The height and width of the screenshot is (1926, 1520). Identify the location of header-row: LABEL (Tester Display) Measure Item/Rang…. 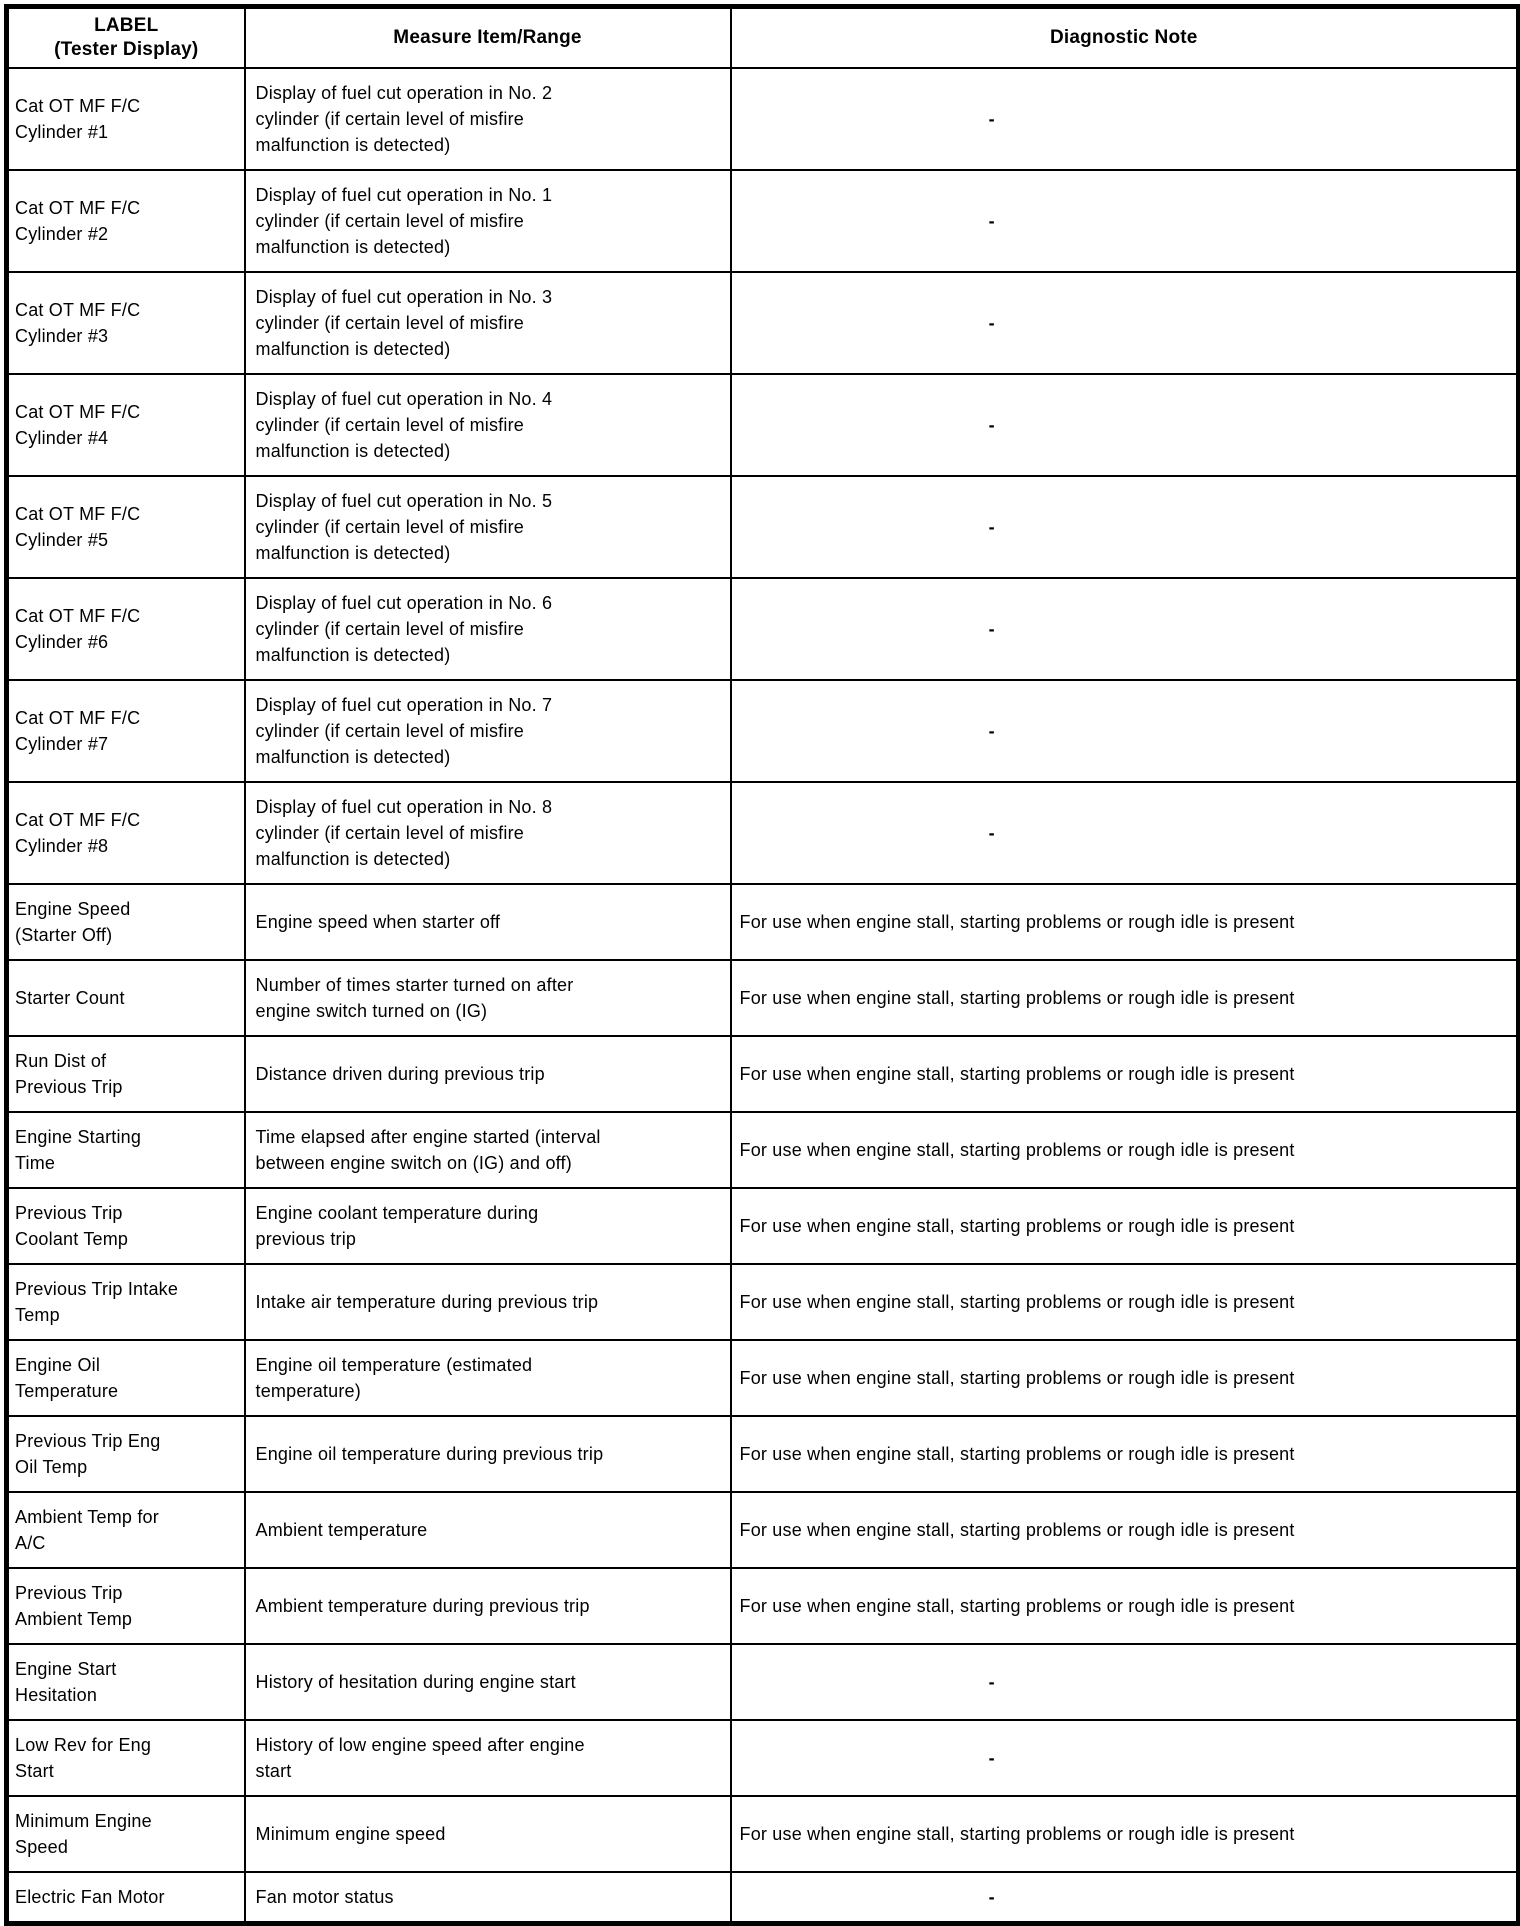
(762, 37).